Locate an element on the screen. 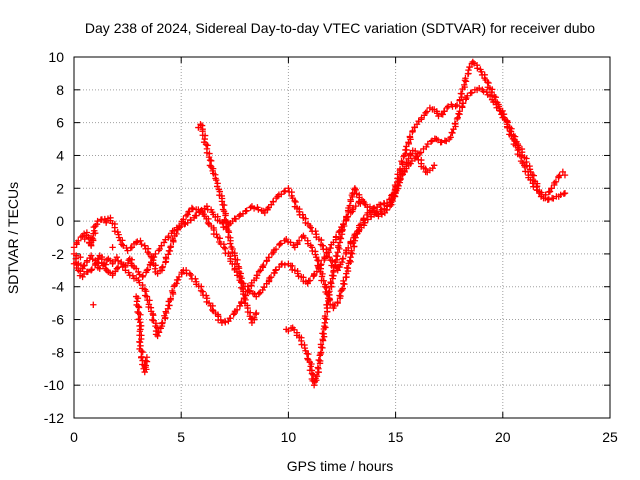 This screenshot has height=480, width=640. y-tick-label: 6 is located at coordinates (60, 123).